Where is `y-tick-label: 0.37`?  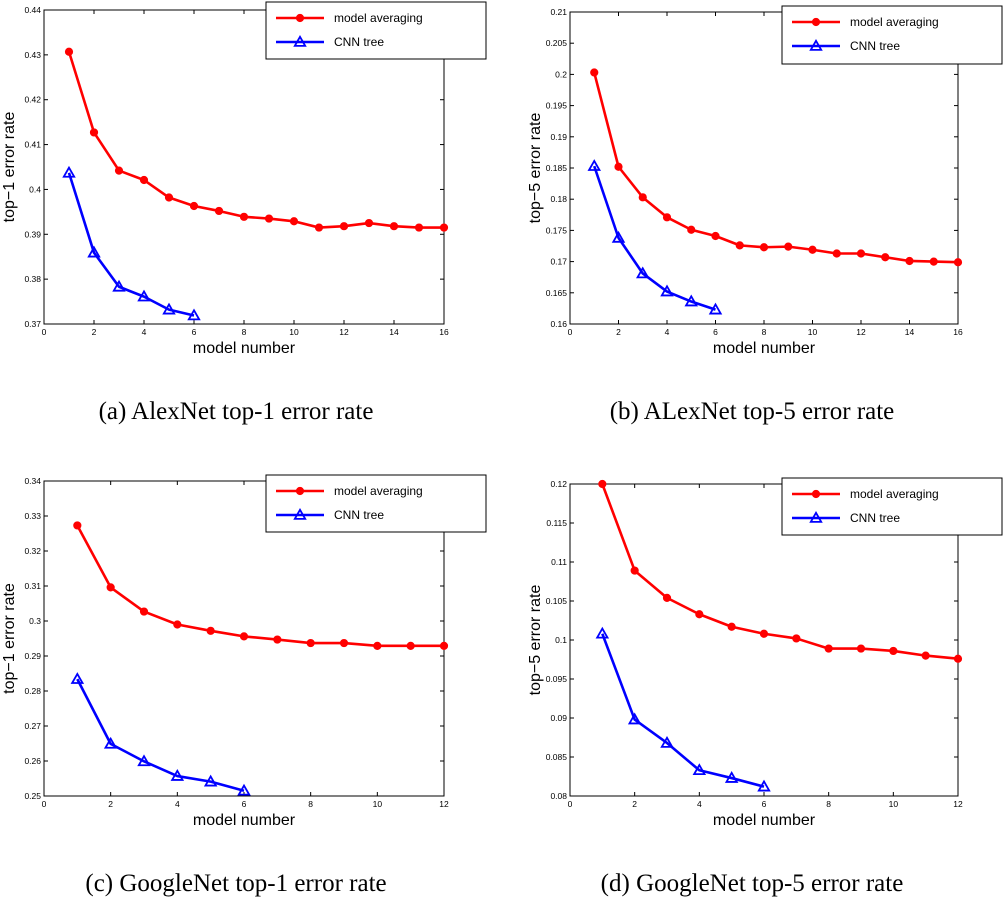
y-tick-label: 0.37 is located at coordinates (32, 324).